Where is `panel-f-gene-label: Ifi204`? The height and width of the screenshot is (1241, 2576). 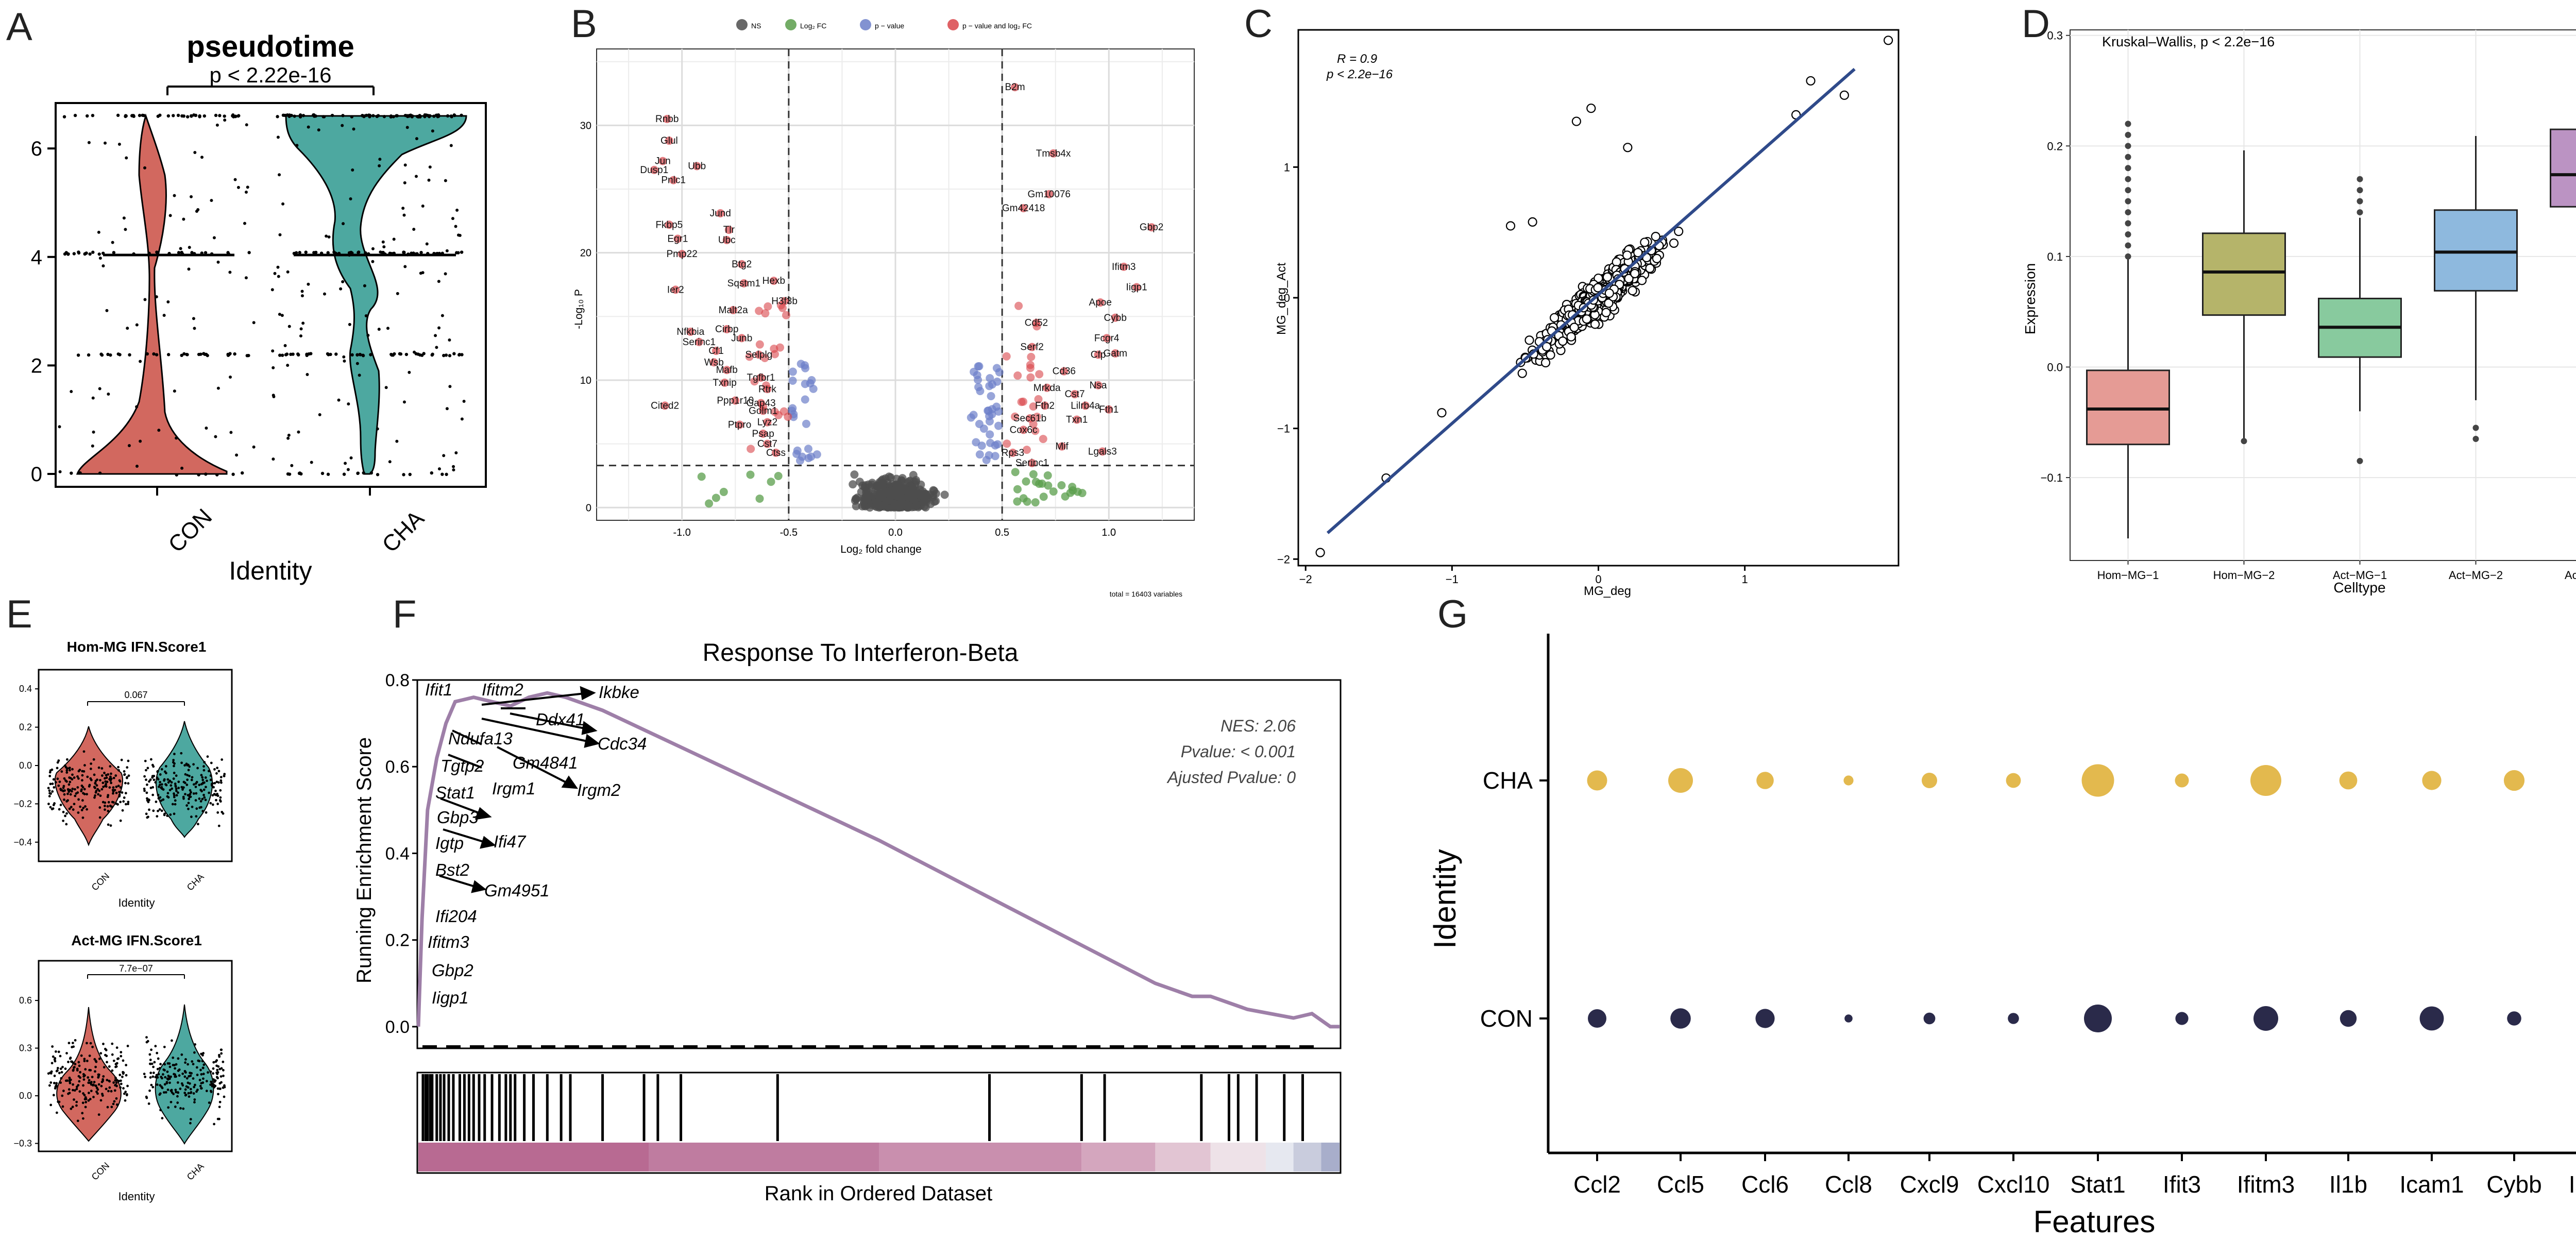 panel-f-gene-label: Ifi204 is located at coordinates (456, 916).